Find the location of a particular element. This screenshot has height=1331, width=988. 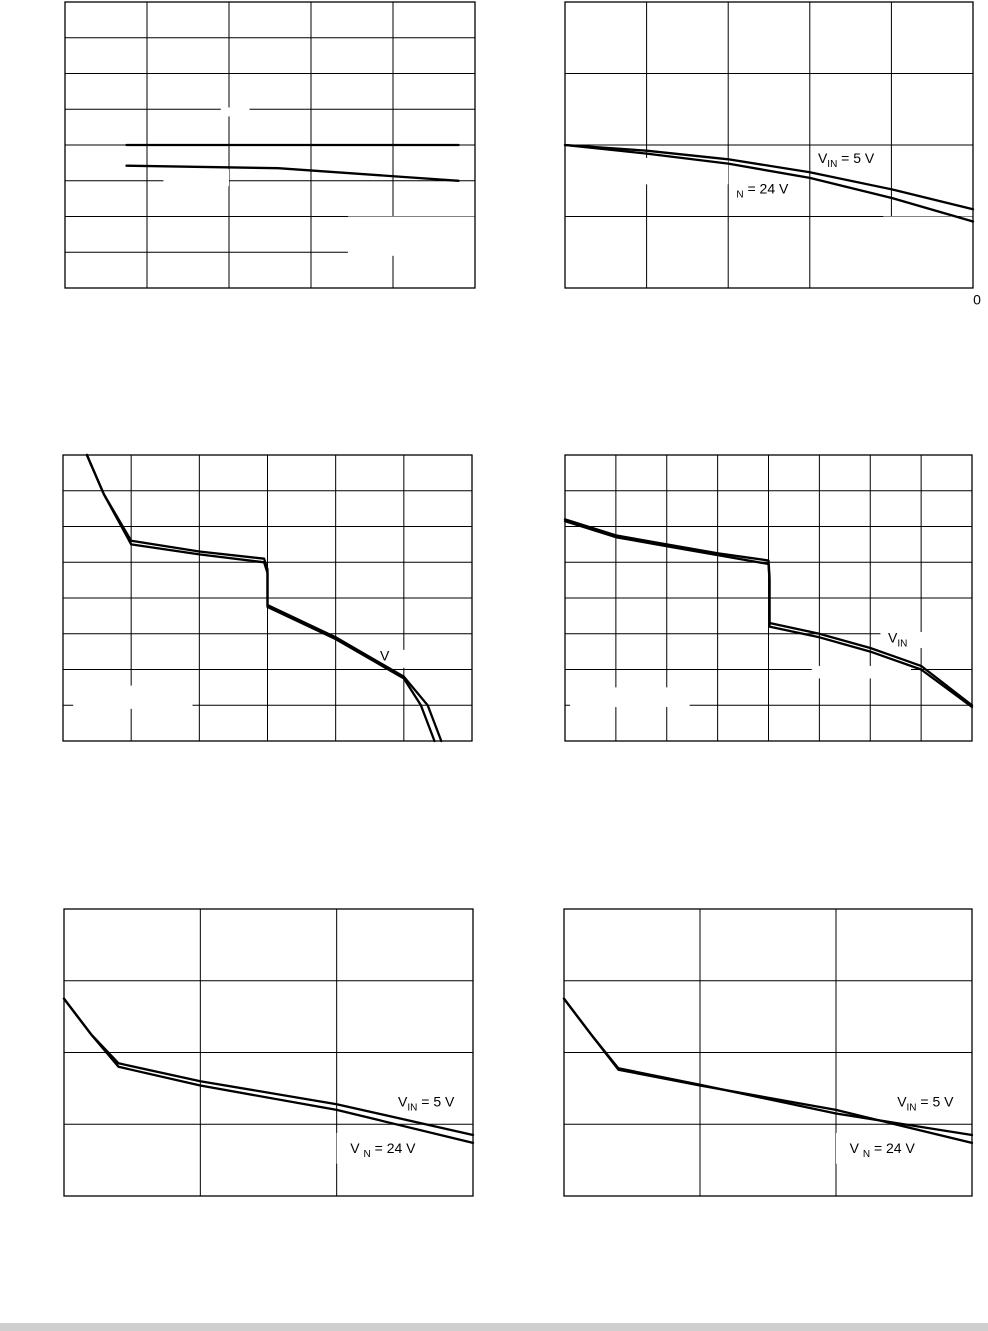

page-footer-bar is located at coordinates (494, 1327).